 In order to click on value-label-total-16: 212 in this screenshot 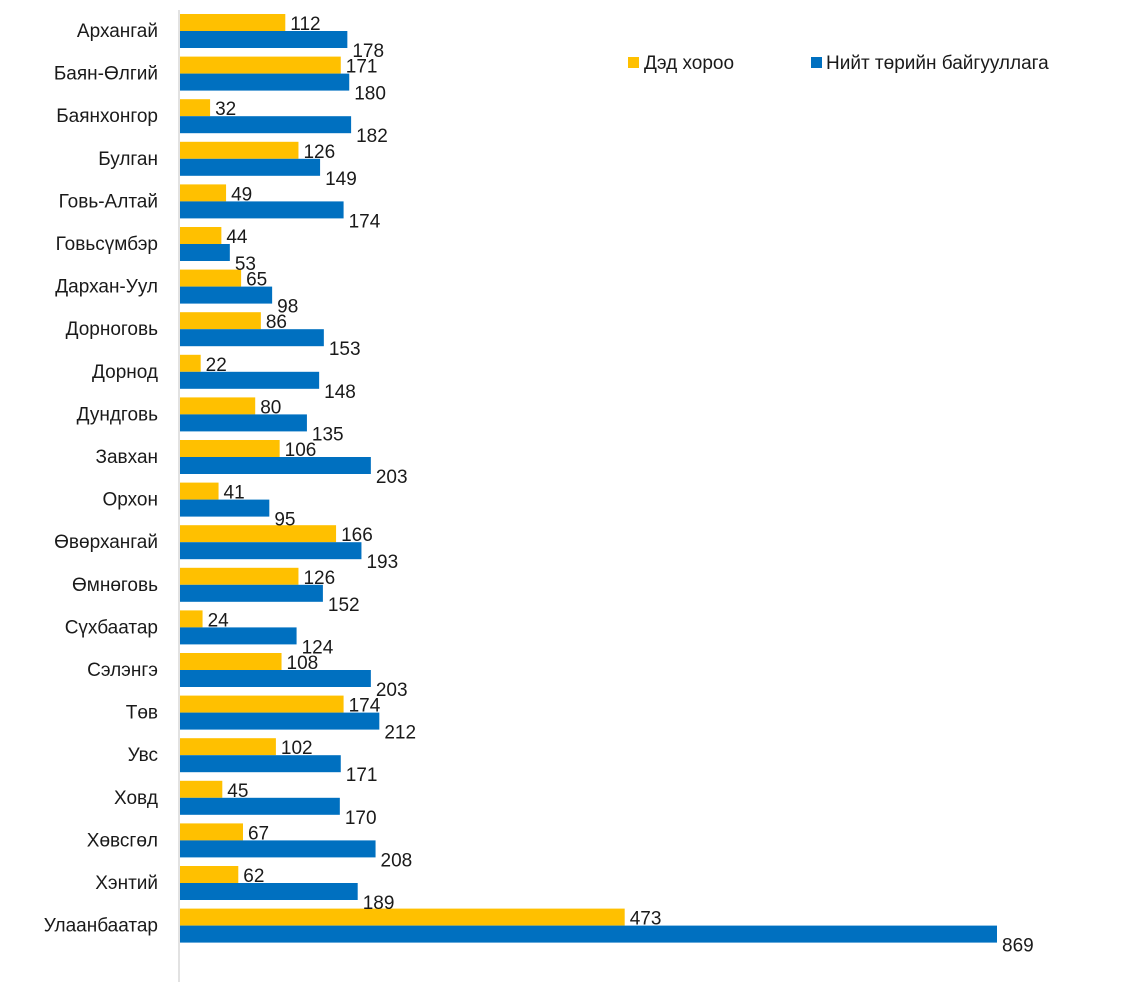, I will do `click(400, 733)`.